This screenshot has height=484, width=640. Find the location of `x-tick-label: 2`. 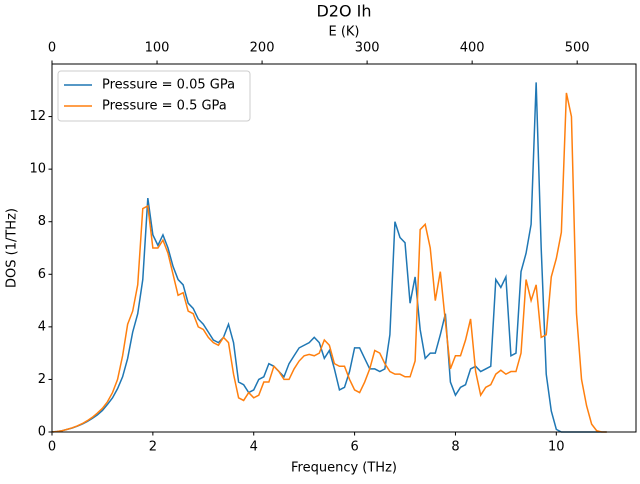

x-tick-label: 2 is located at coordinates (153, 447).